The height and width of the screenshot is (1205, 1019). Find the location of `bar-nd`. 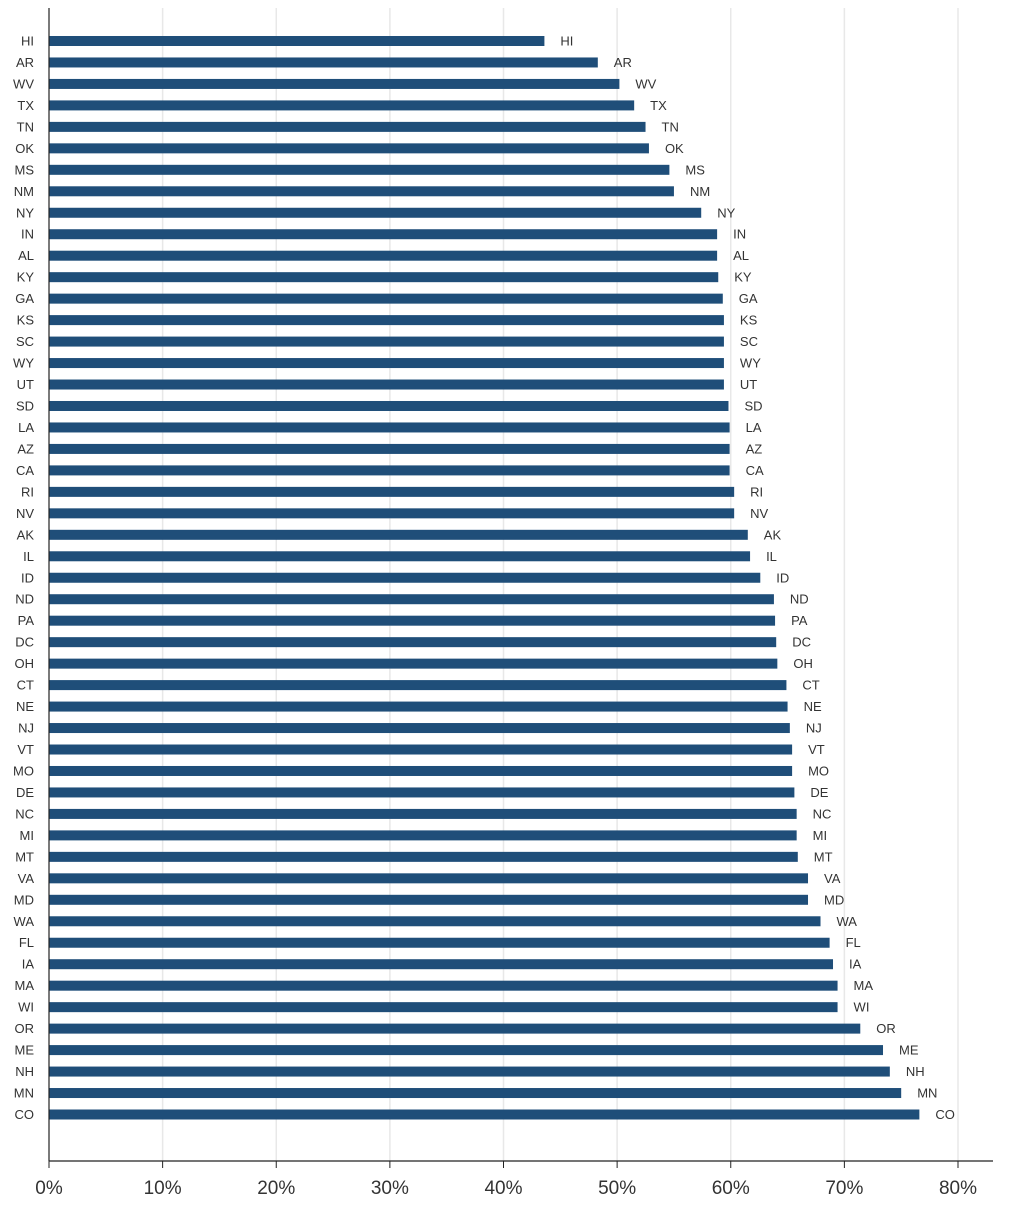

bar-nd is located at coordinates (411, 599).